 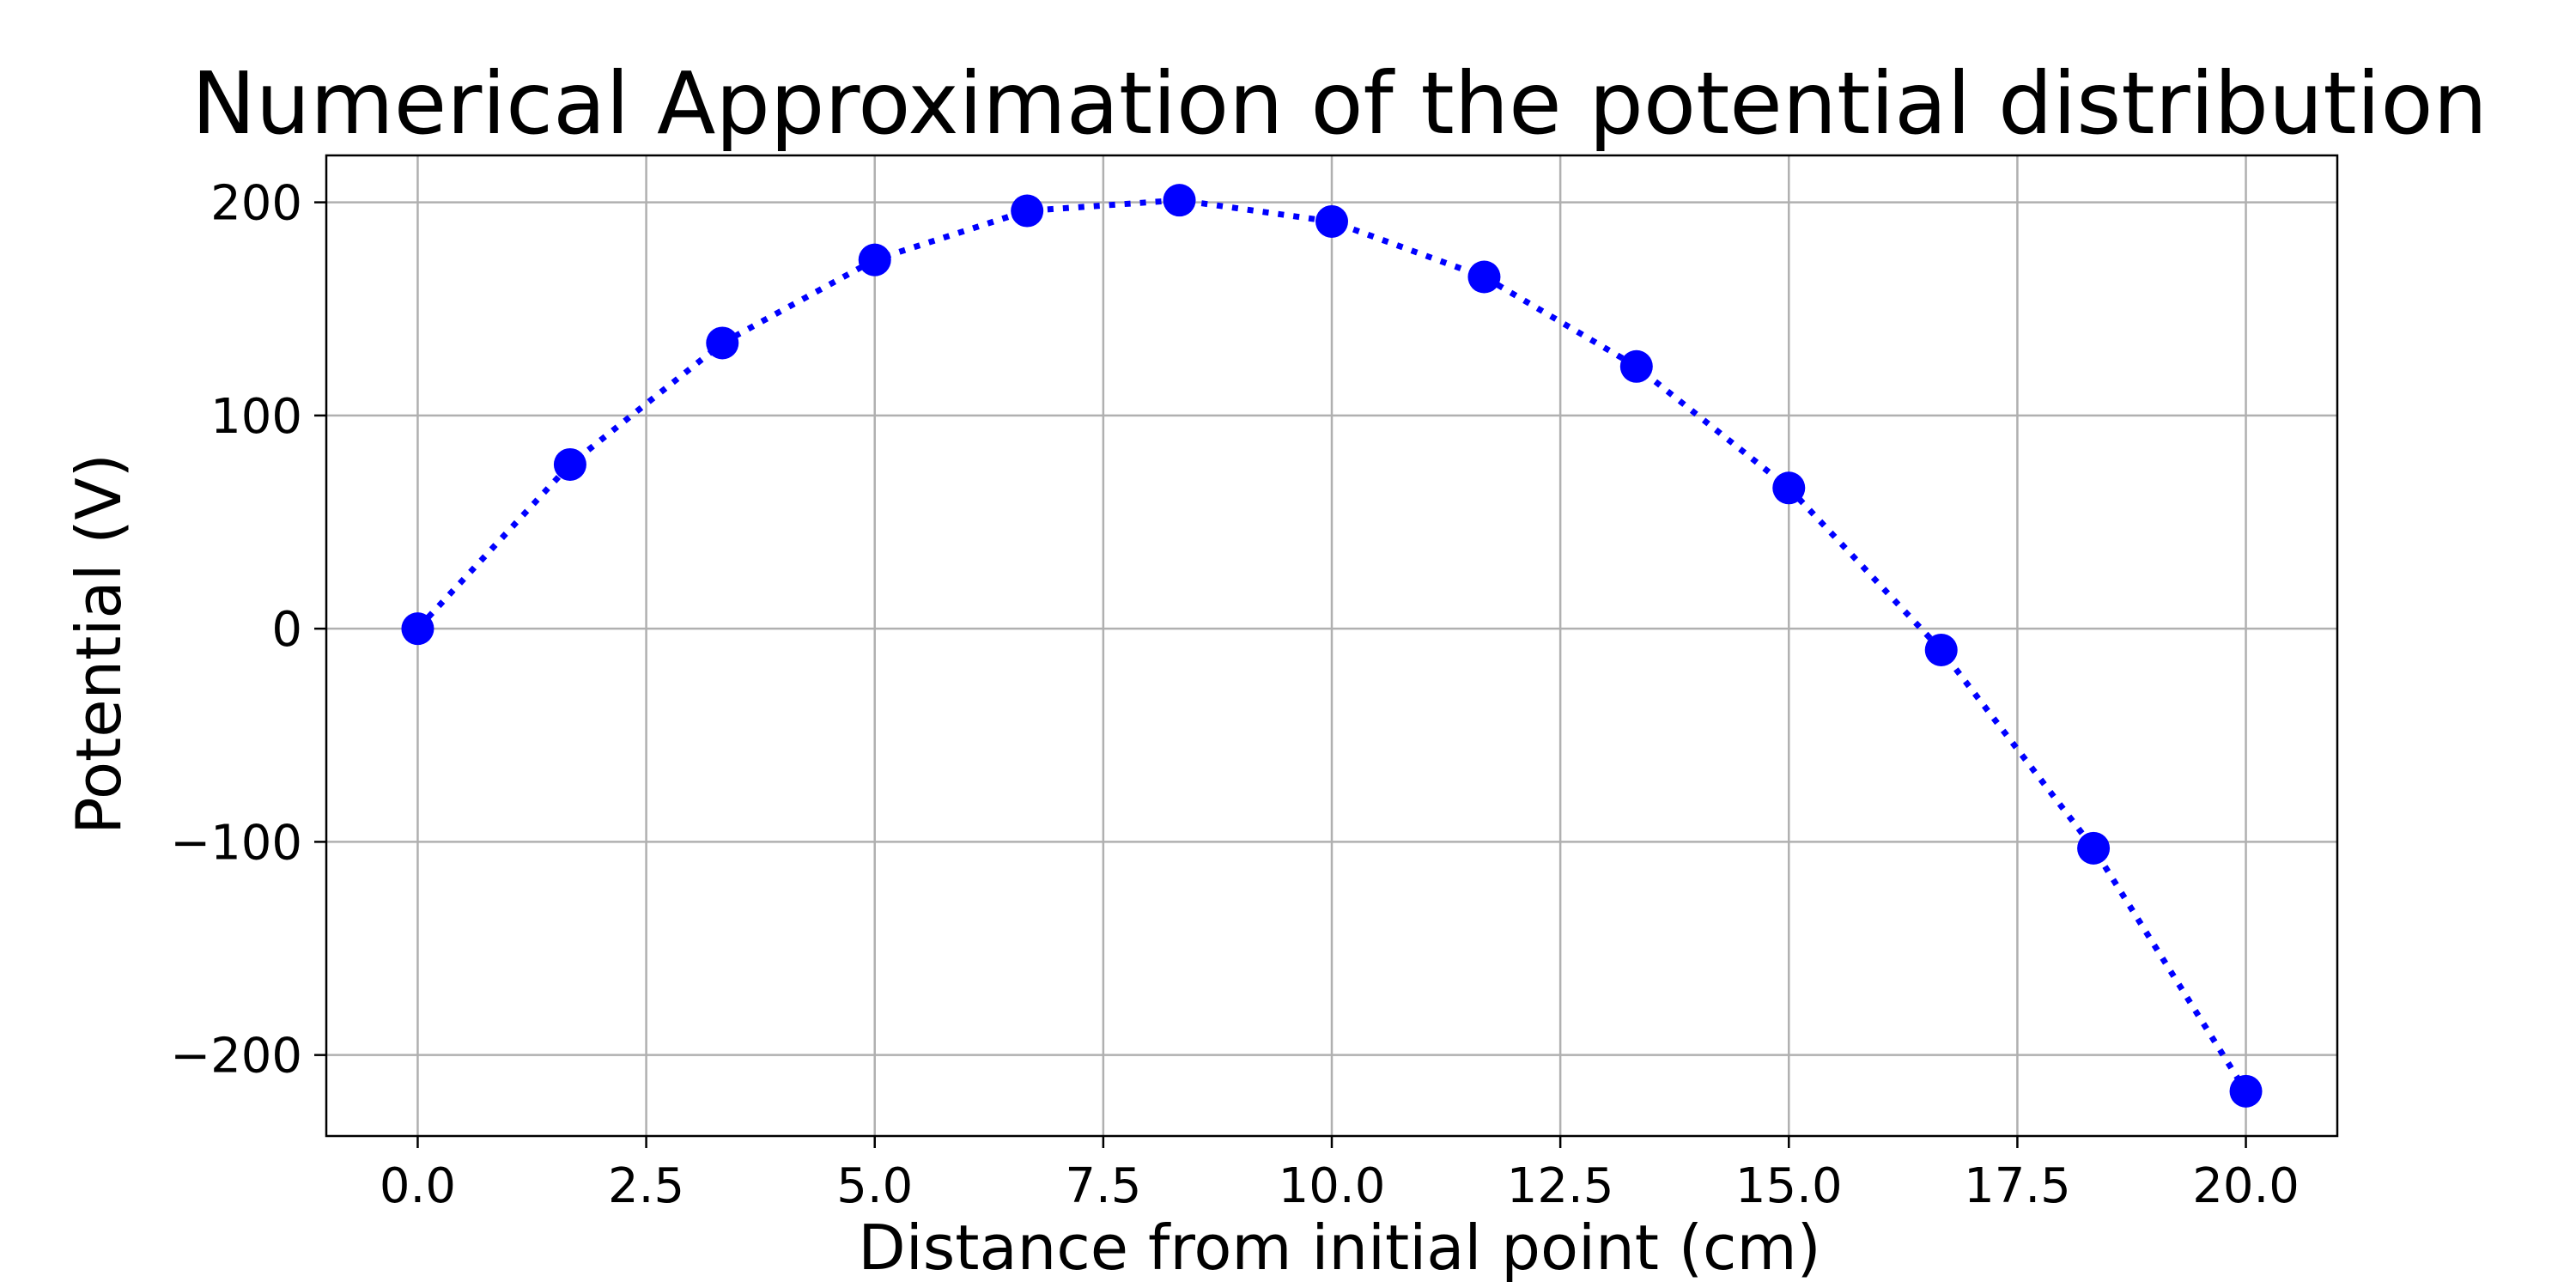 I want to click on x-tick-label: 0.0, so click(x=418, y=1186).